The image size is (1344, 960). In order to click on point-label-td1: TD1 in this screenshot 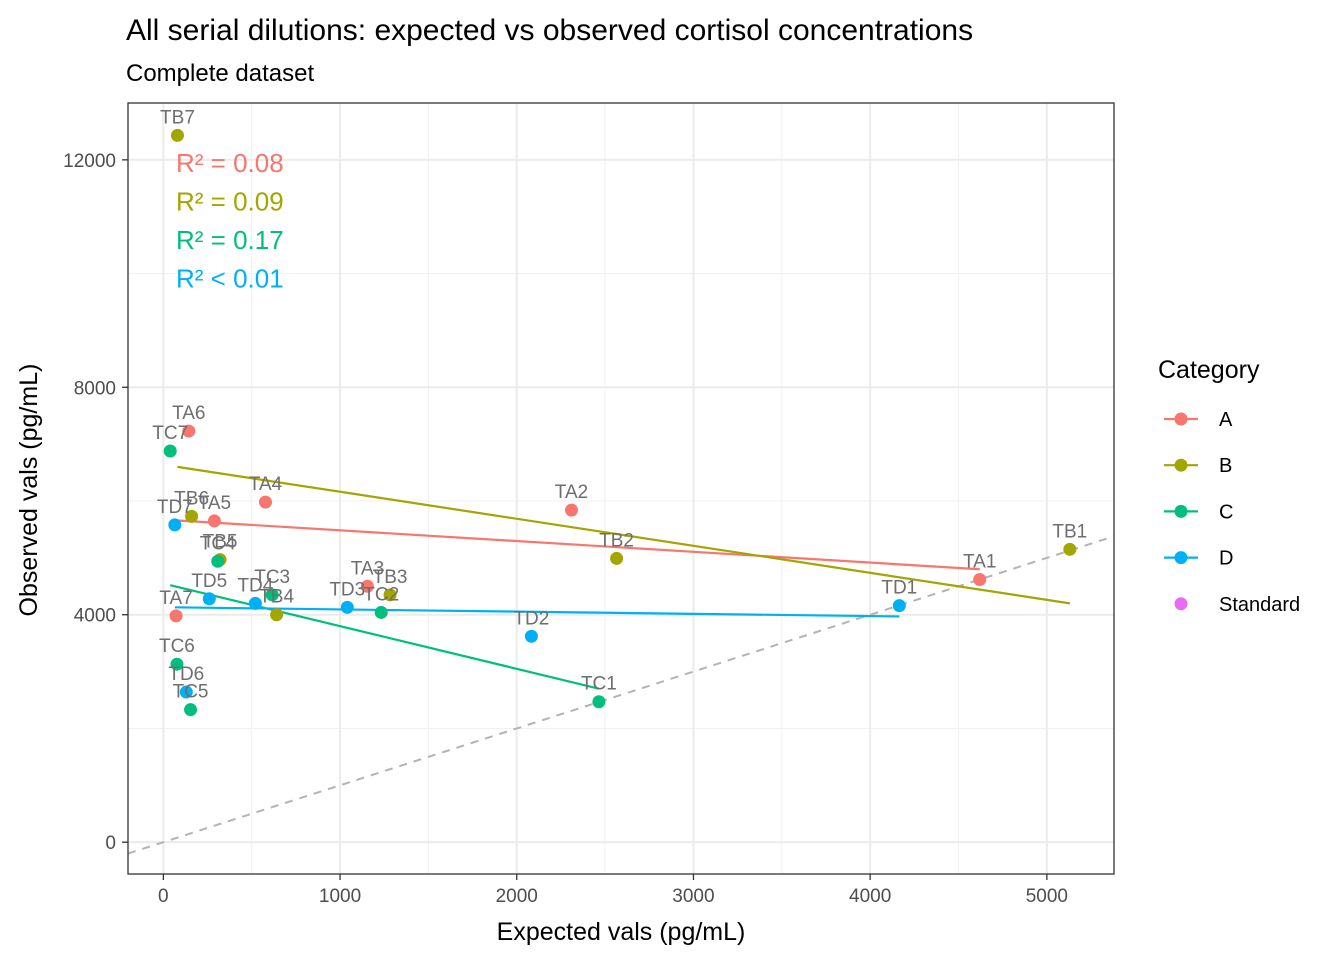, I will do `click(899, 588)`.